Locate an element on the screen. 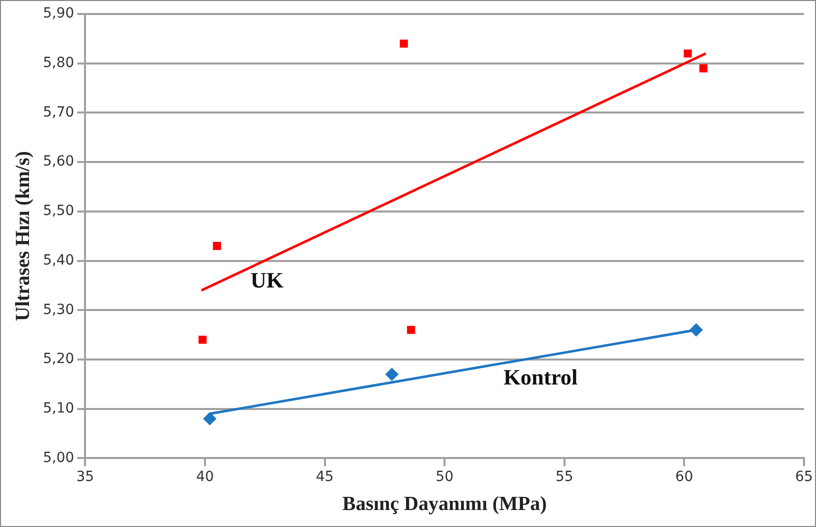  series-label: Kontrol is located at coordinates (540, 377).